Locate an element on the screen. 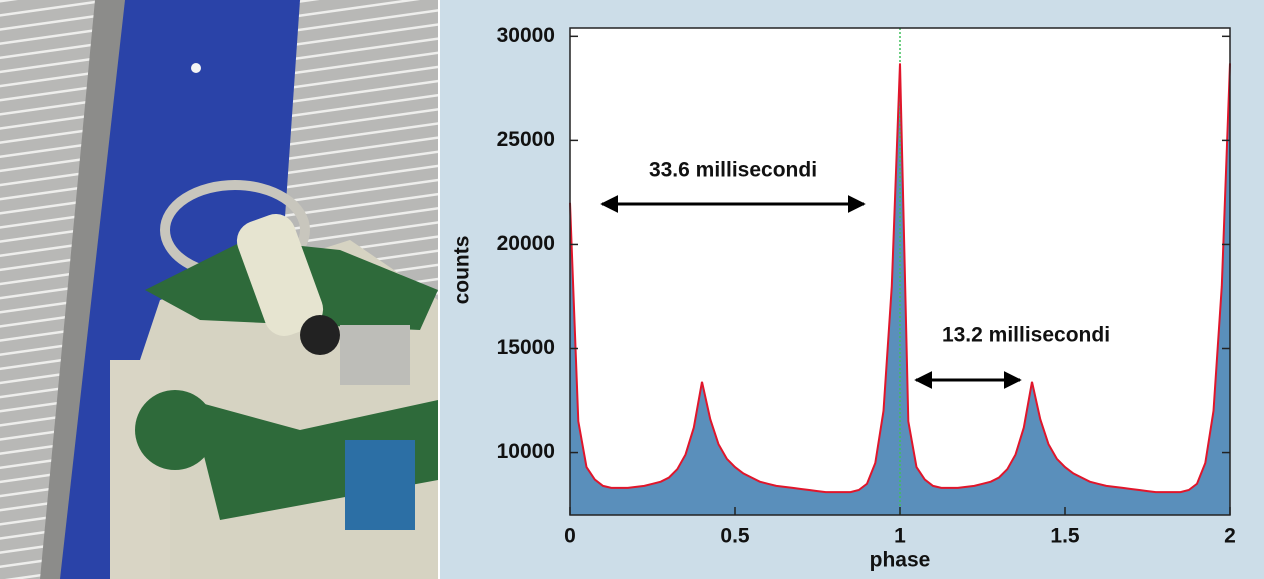 This screenshot has height=579, width=1264. y-tick-label: 20000 is located at coordinates (526, 243).